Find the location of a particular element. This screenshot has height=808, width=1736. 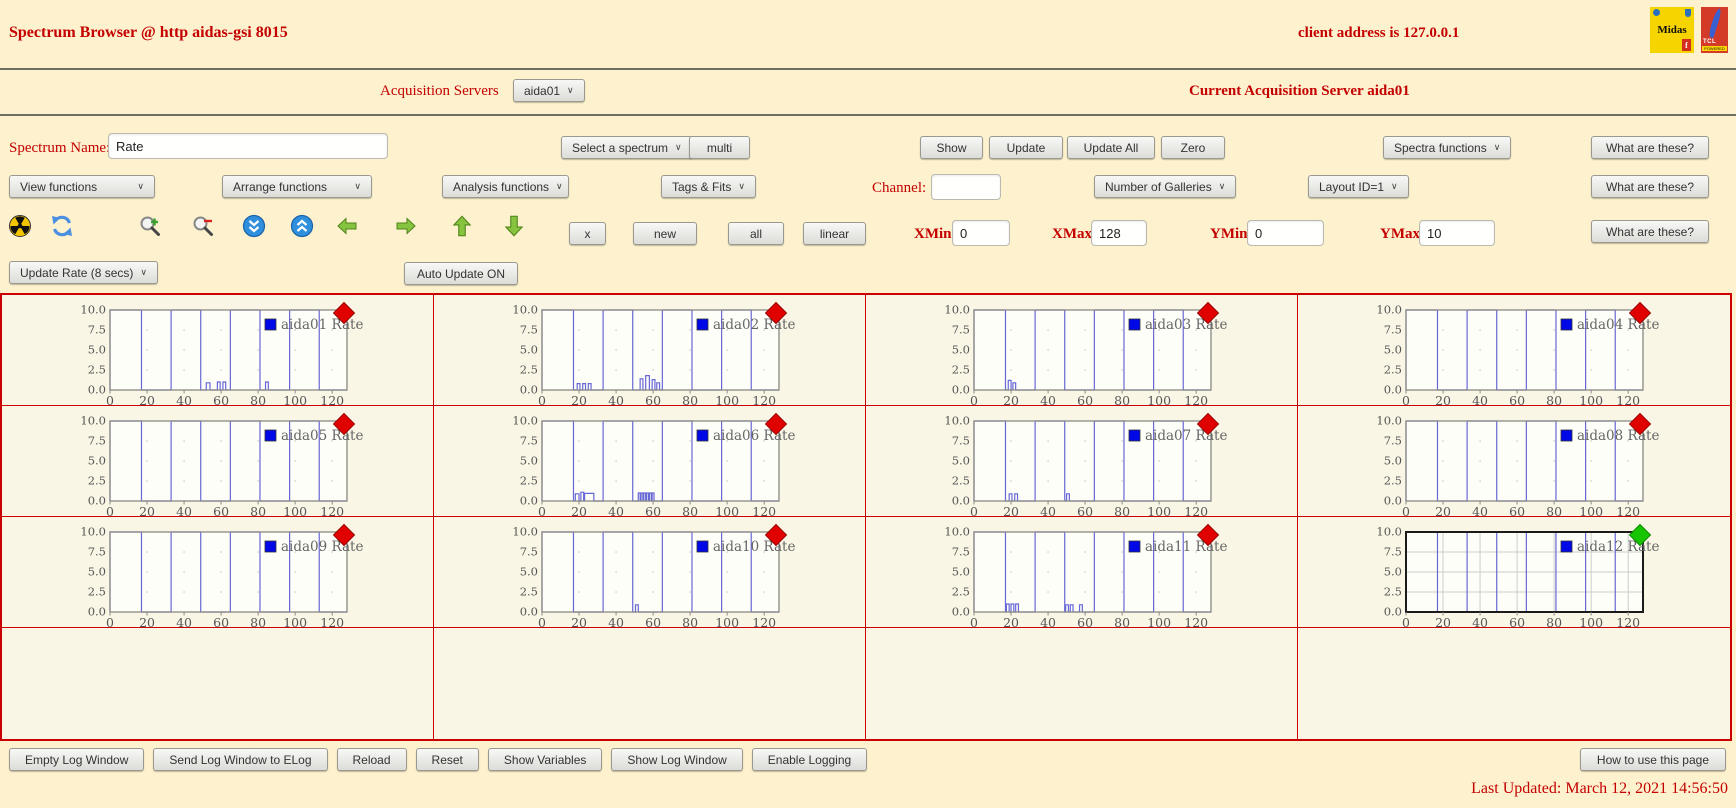

what-are-these-button-3: What are these? is located at coordinates (1650, 231).